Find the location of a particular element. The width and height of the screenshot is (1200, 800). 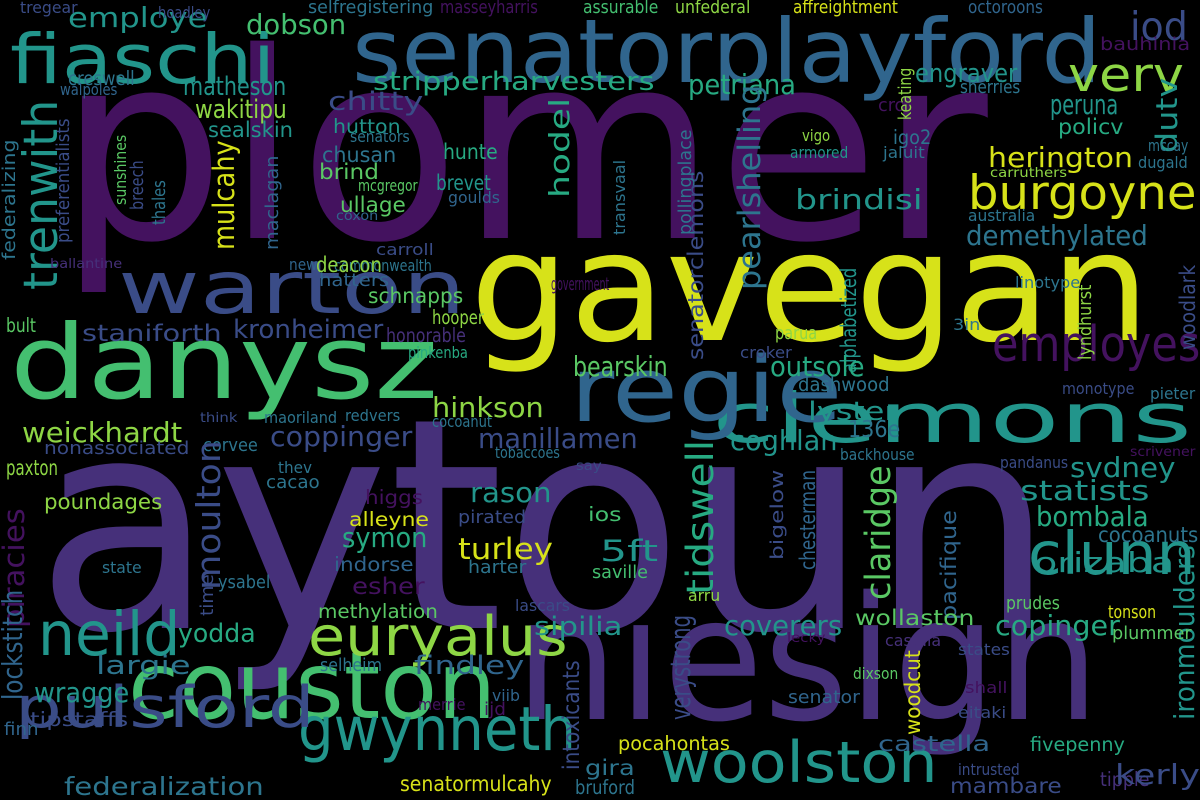

word: poundages is located at coordinates (103, 502).